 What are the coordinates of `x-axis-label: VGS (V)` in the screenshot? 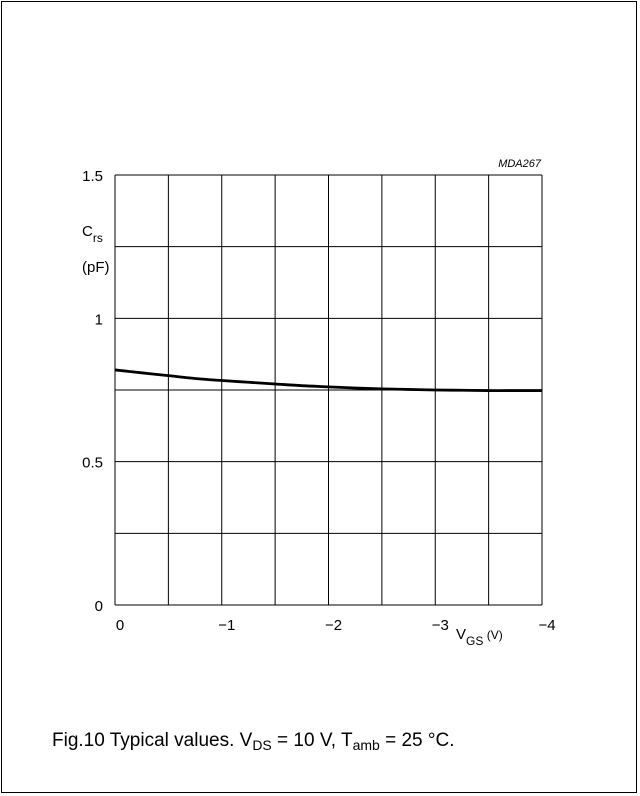 It's located at (479, 637).